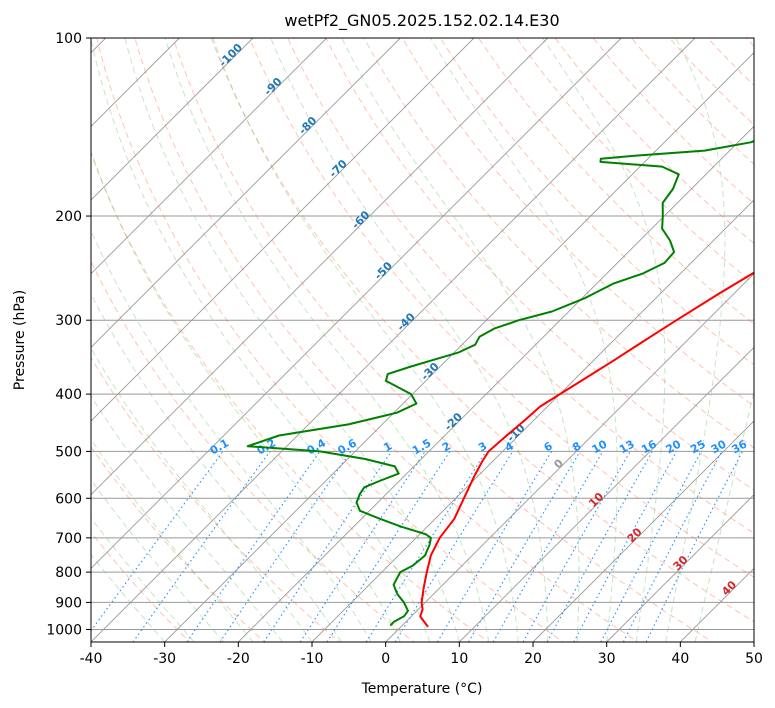  I want to click on x-tick-label: 40, so click(680, 659).